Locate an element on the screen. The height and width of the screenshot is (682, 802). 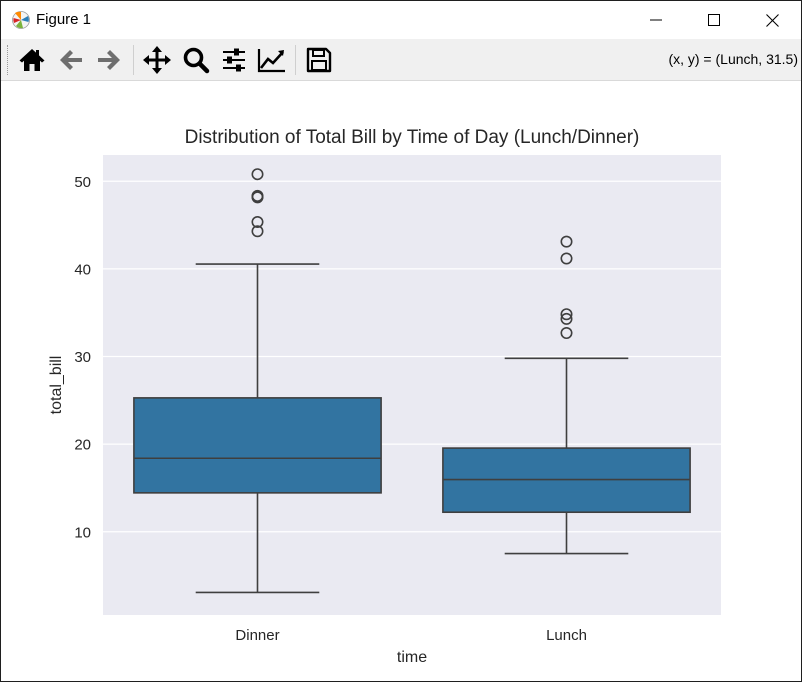
x-axis-label: time is located at coordinates (412, 657).